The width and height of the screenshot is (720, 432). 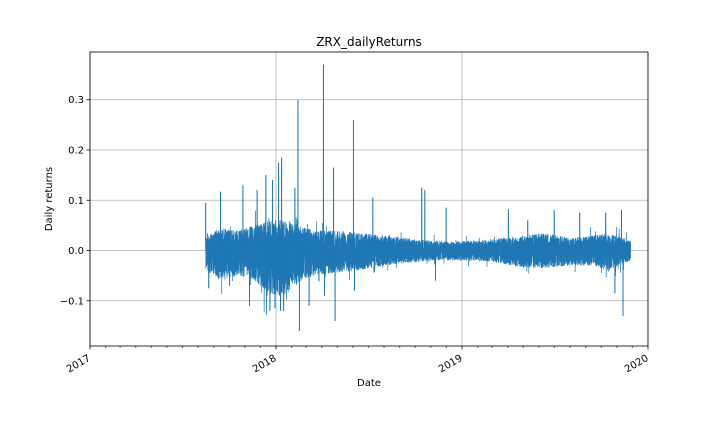 I want to click on y-tick-label: 0.3, so click(x=76, y=100).